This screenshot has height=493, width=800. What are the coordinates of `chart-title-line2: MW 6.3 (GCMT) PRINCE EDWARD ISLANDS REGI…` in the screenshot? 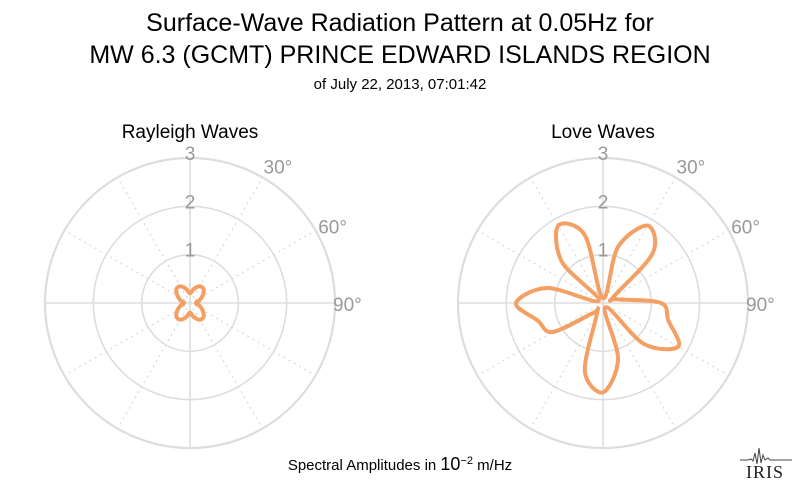 It's located at (400, 55).